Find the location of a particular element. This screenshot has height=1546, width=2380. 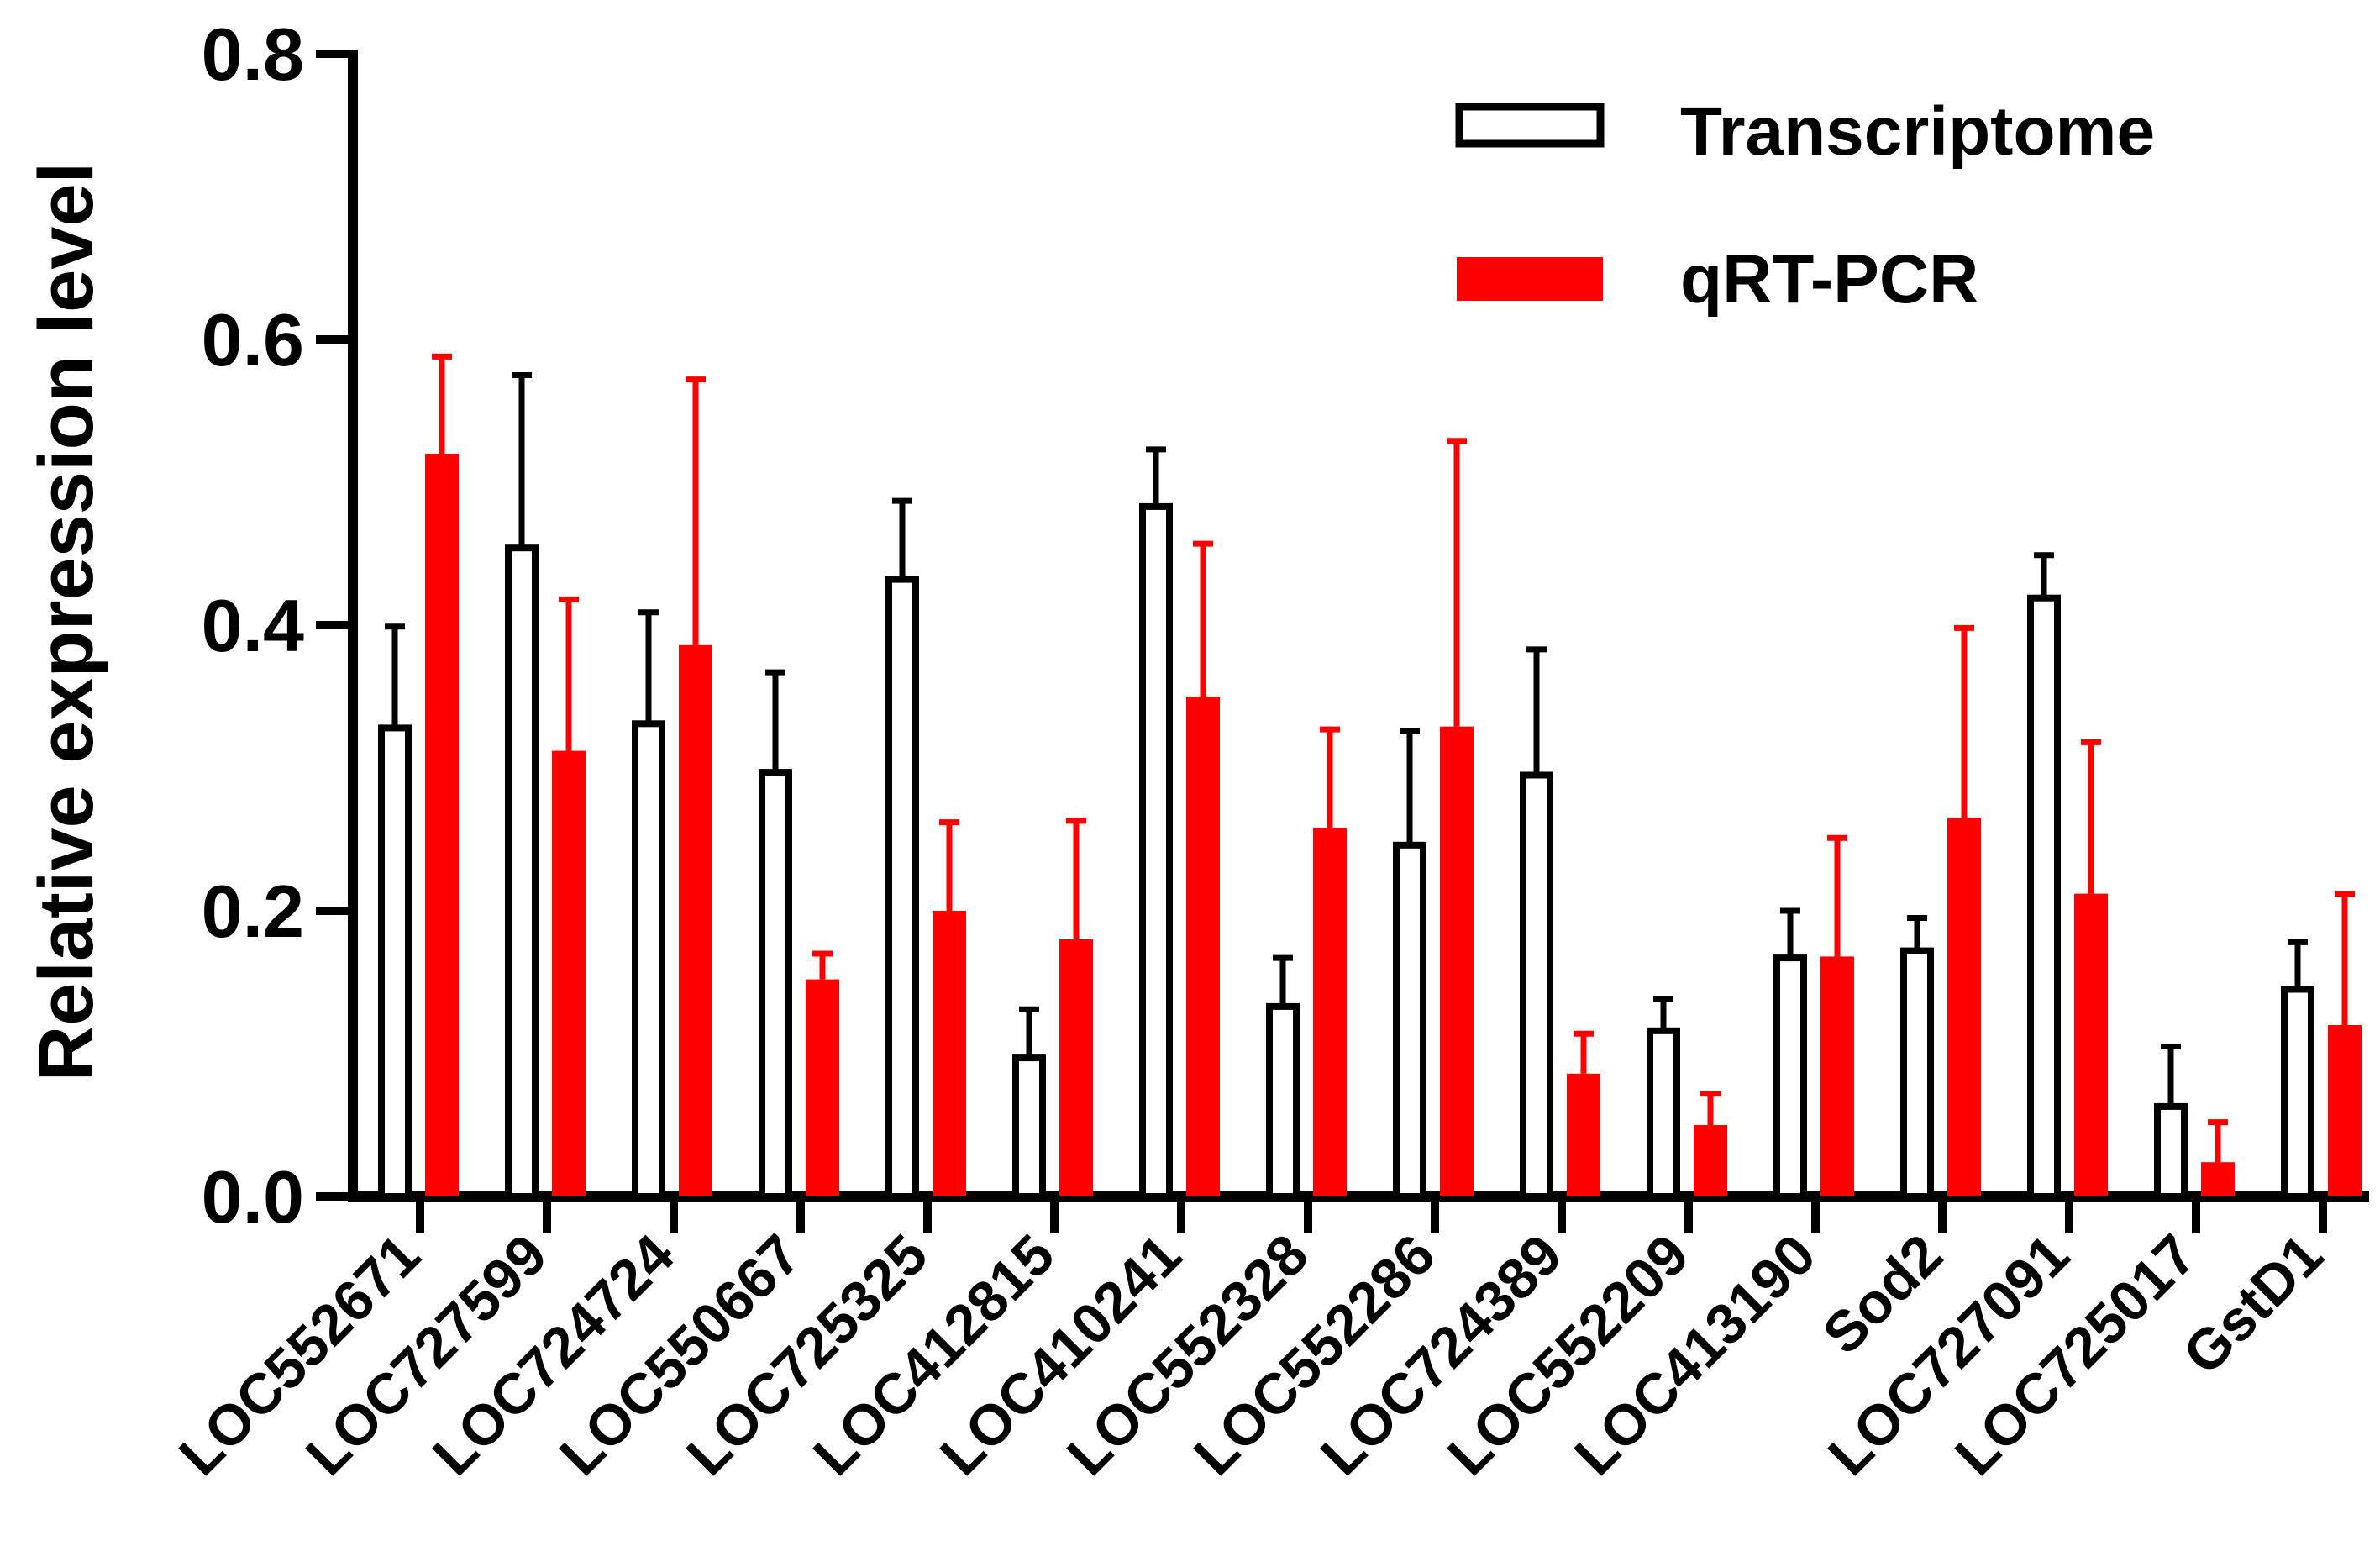

y-tick-label: 0.8 is located at coordinates (253, 55).